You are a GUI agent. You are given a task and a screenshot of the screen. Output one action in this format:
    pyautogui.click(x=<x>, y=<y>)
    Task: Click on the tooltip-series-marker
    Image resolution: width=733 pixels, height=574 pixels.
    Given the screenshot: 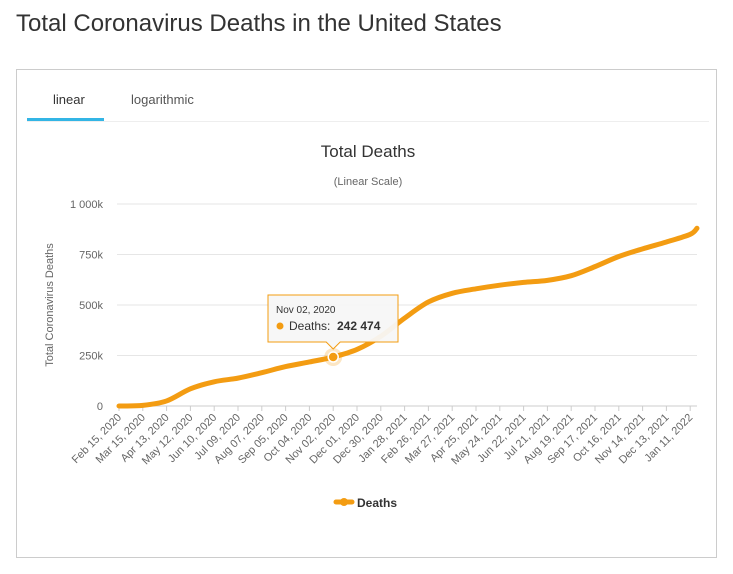 What is the action you would take?
    pyautogui.click(x=280, y=326)
    